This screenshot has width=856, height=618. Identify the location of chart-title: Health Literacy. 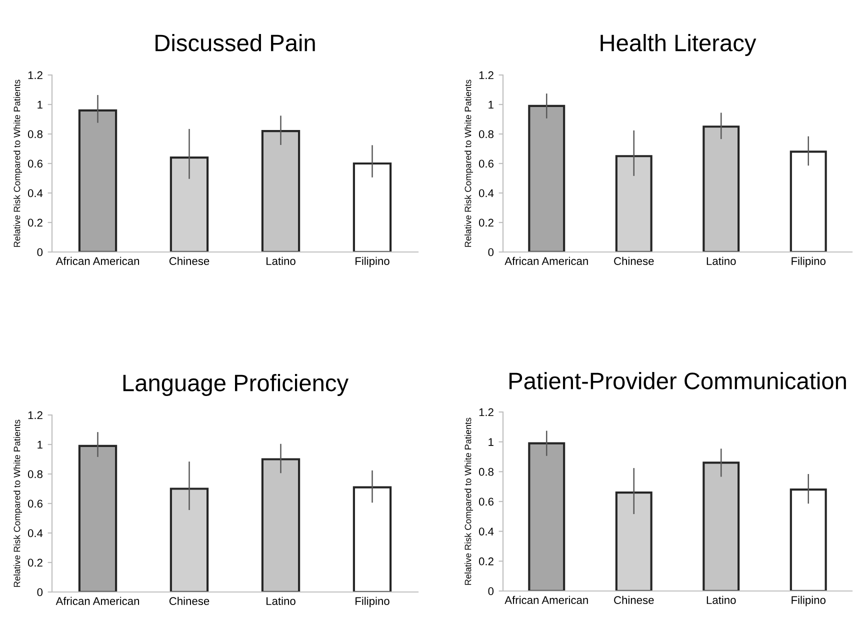
(678, 45).